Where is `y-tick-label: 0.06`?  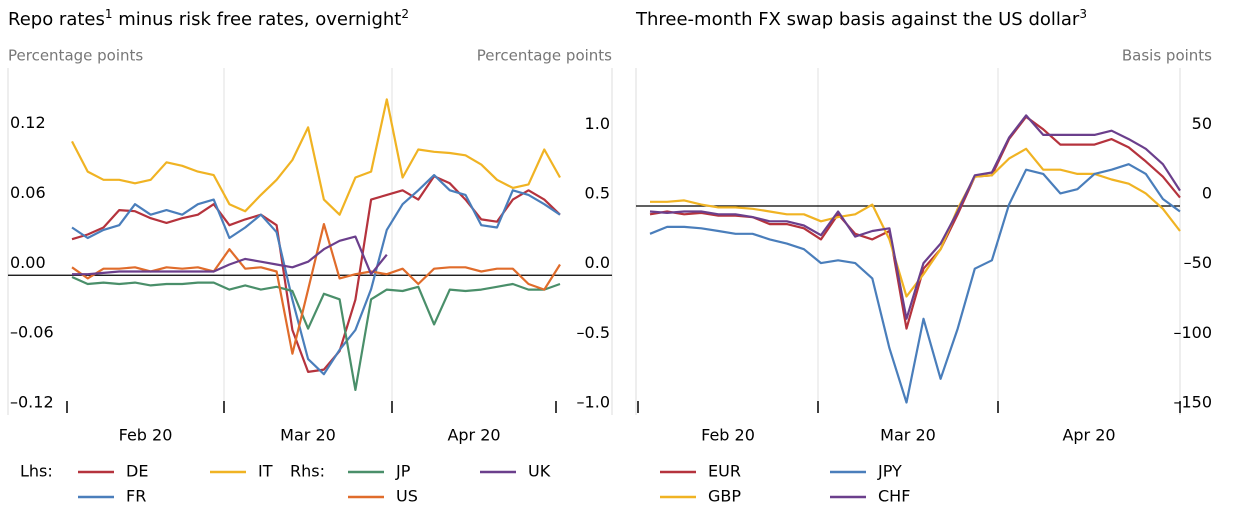
y-tick-label: 0.06 is located at coordinates (28, 192).